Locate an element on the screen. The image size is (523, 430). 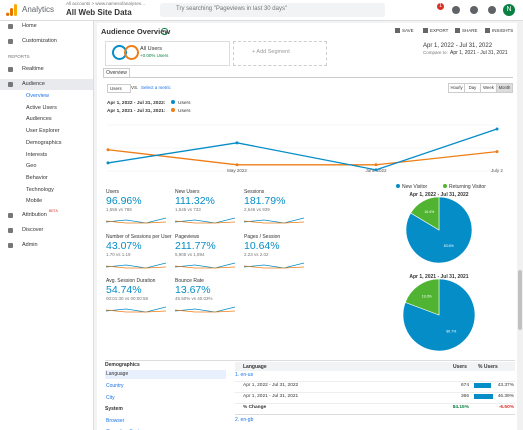
notification-badge: 1 is located at coordinates (440, 6).